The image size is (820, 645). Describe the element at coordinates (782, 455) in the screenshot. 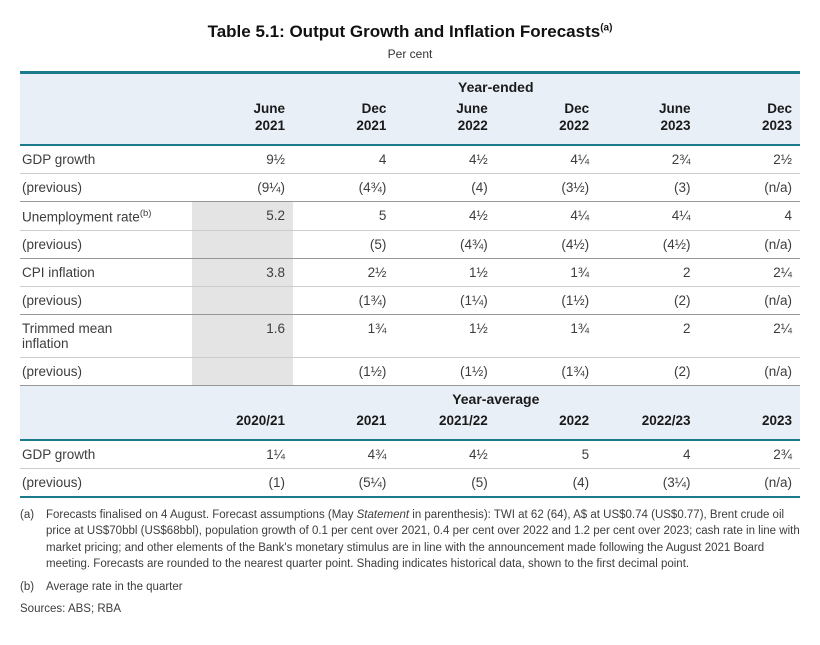

I see `cell: 2¾` at that location.